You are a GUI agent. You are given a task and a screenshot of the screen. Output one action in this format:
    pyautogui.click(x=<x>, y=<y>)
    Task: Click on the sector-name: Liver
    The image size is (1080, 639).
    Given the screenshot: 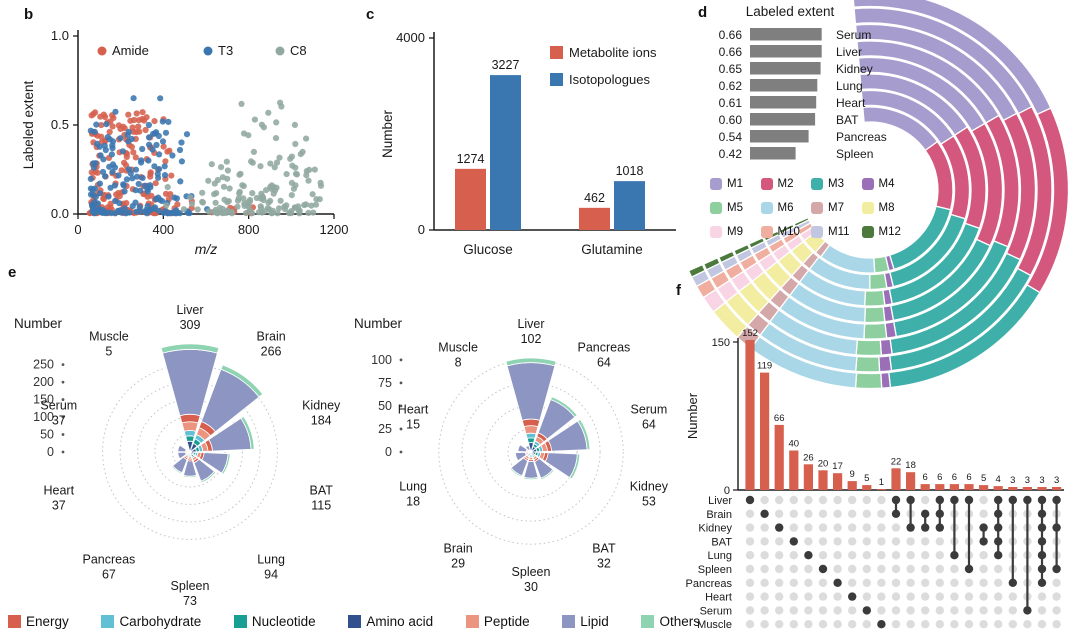 What is the action you would take?
    pyautogui.click(x=530, y=324)
    